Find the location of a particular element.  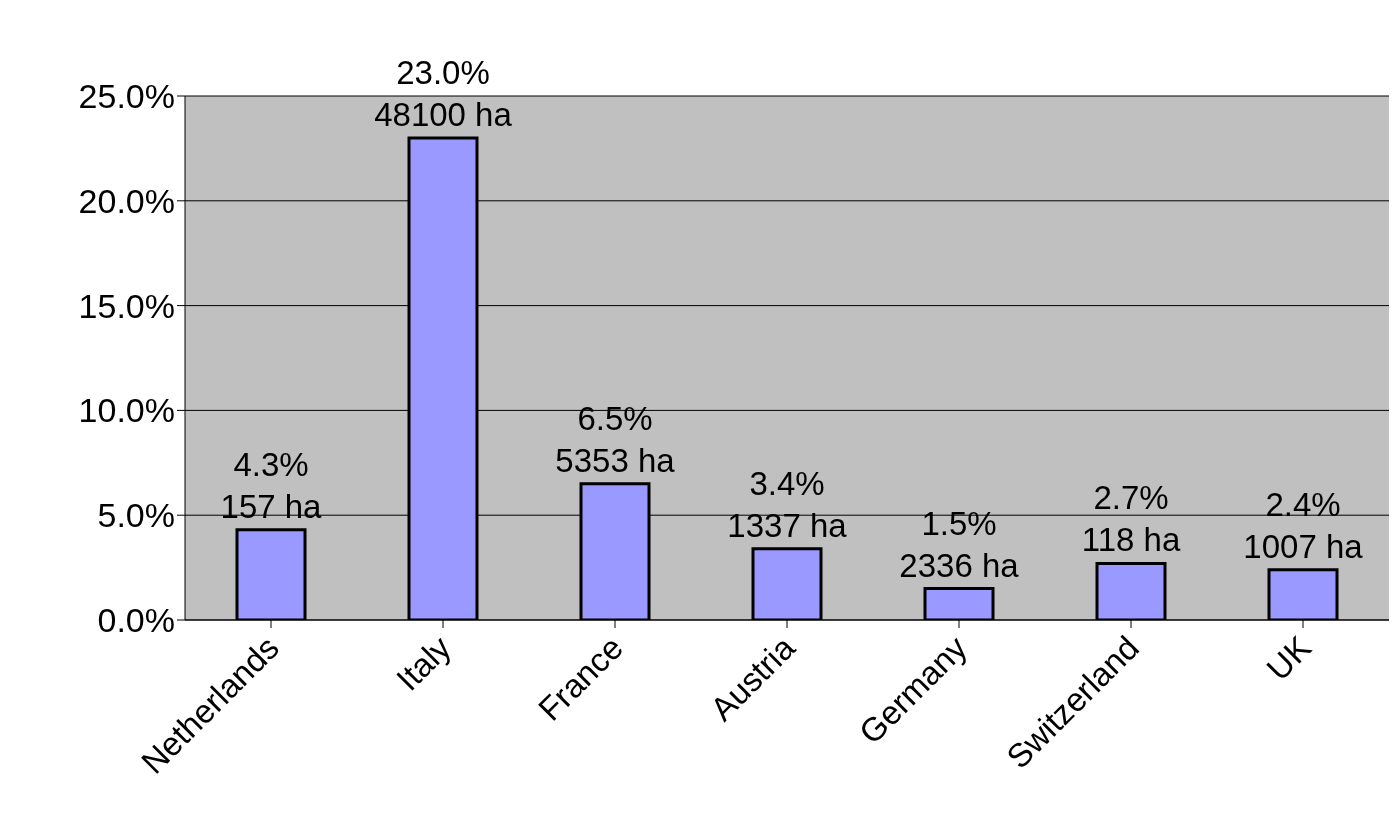

y-tick-label: 10.0% is located at coordinates (126, 410).